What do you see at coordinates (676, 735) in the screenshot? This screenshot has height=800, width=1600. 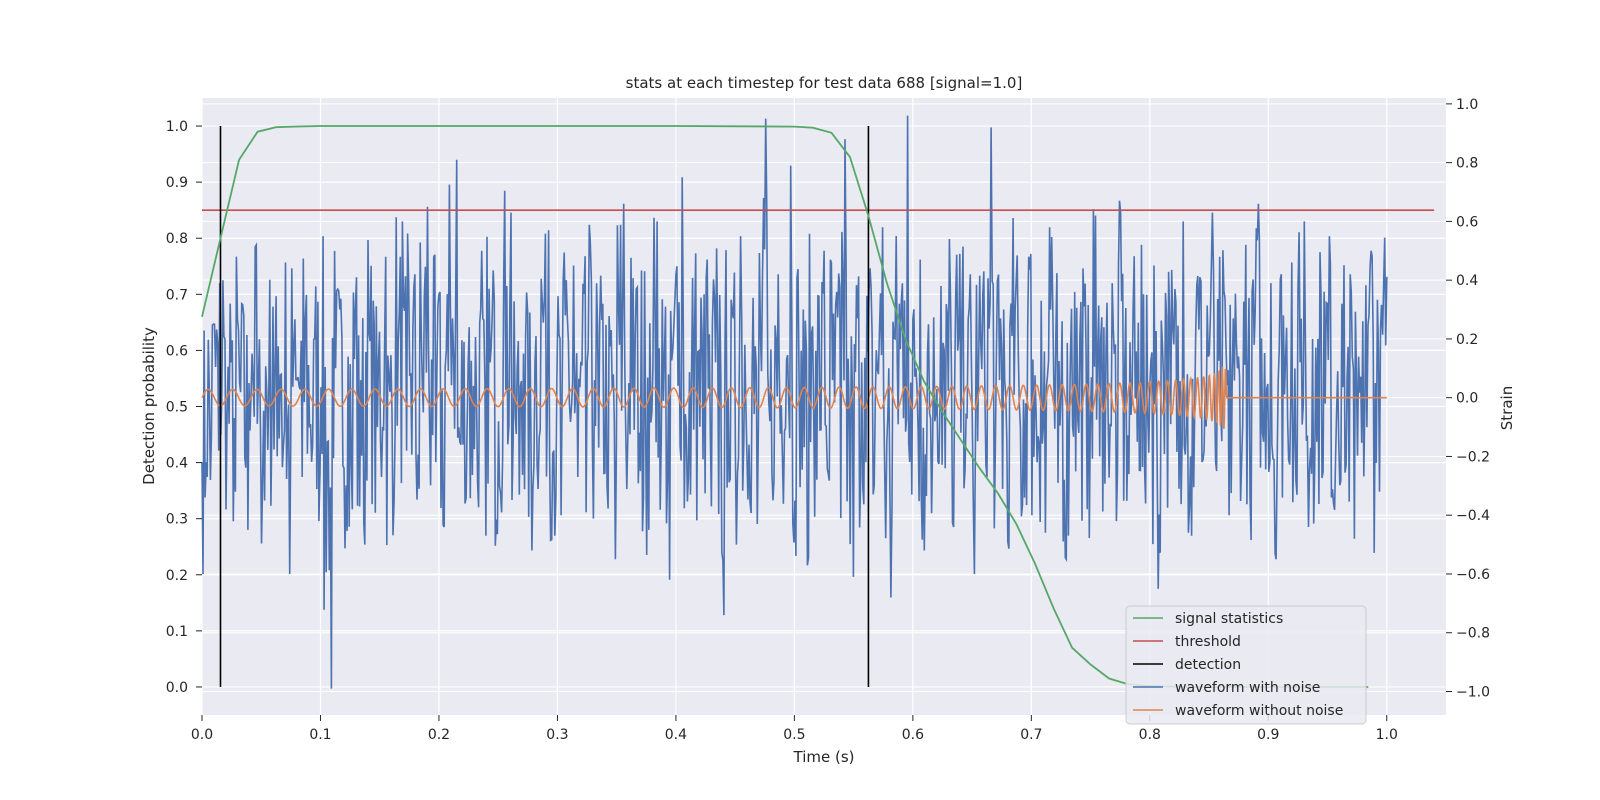 I see `x-tick-label: 0.4` at bounding box center [676, 735].